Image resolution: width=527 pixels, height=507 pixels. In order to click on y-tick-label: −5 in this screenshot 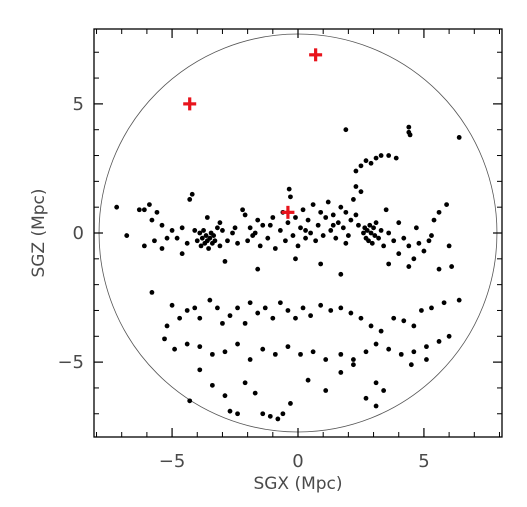, I will do `click(70, 362)`.